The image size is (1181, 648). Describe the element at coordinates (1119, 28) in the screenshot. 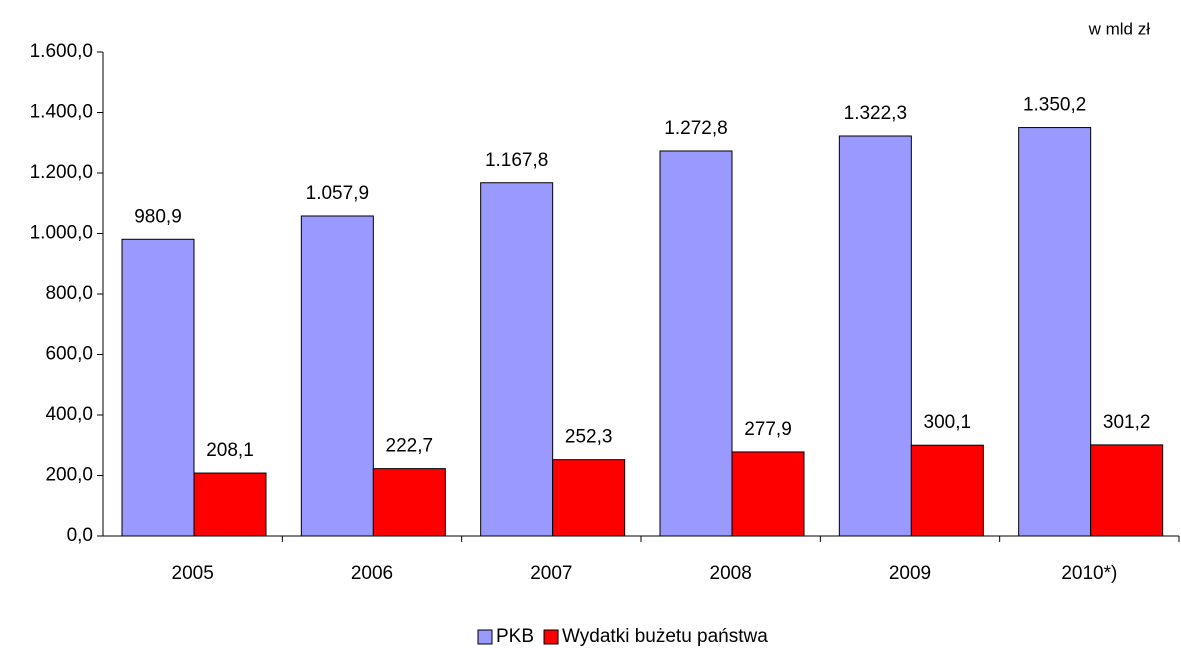

I see `unit-label: w mld zł` at that location.